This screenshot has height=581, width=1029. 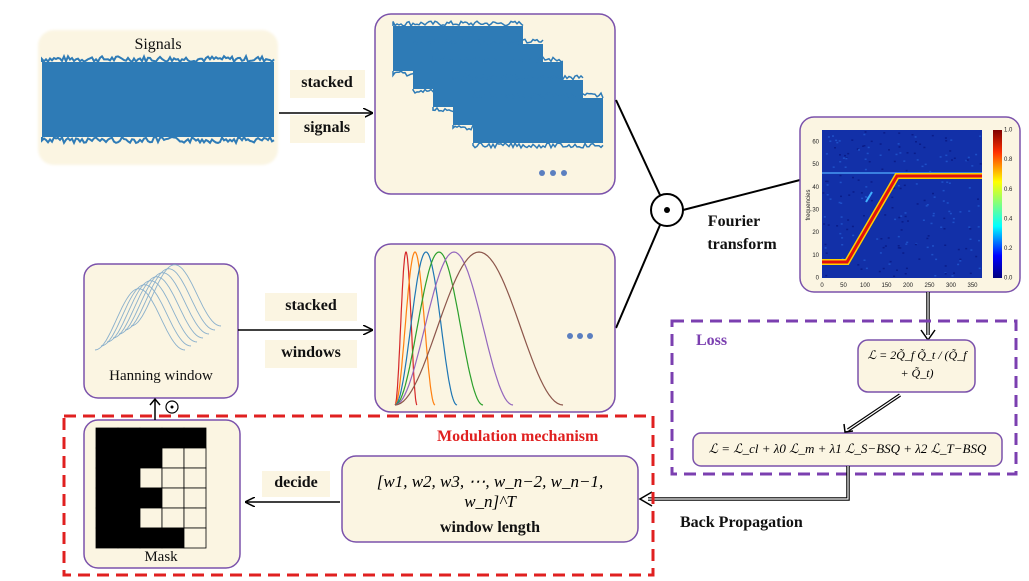 I want to click on hanning-window-title: Hanning window, so click(x=161, y=376).